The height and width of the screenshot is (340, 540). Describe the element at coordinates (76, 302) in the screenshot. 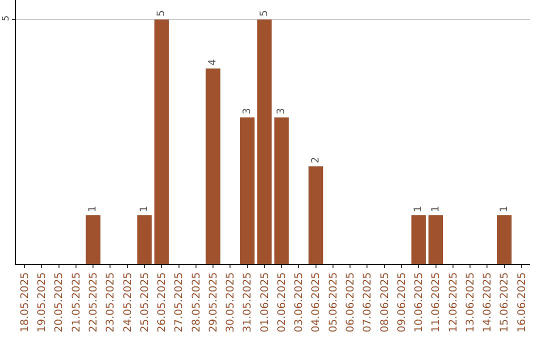

I see `x-tick-label: 21.05.2025` at that location.